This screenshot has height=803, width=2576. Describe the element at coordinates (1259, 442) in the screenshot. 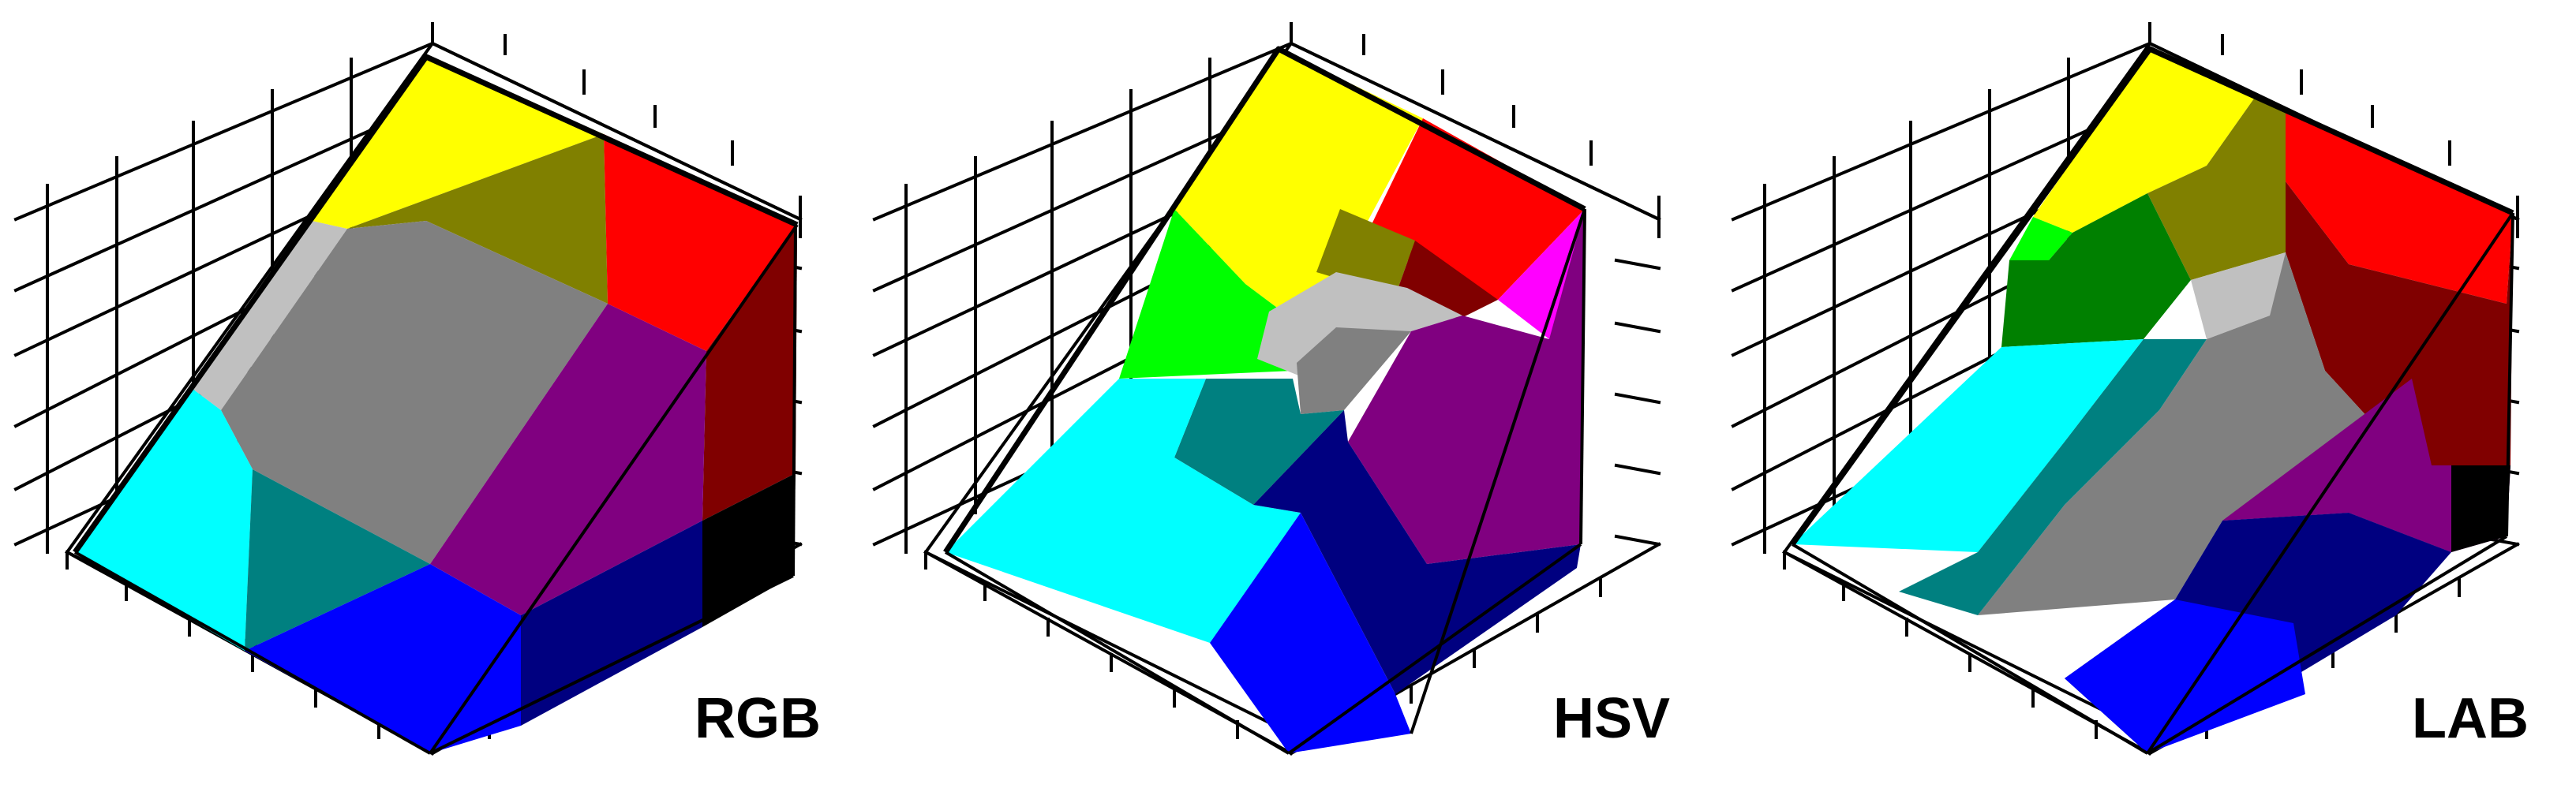

I see `hsv-region-teal` at that location.